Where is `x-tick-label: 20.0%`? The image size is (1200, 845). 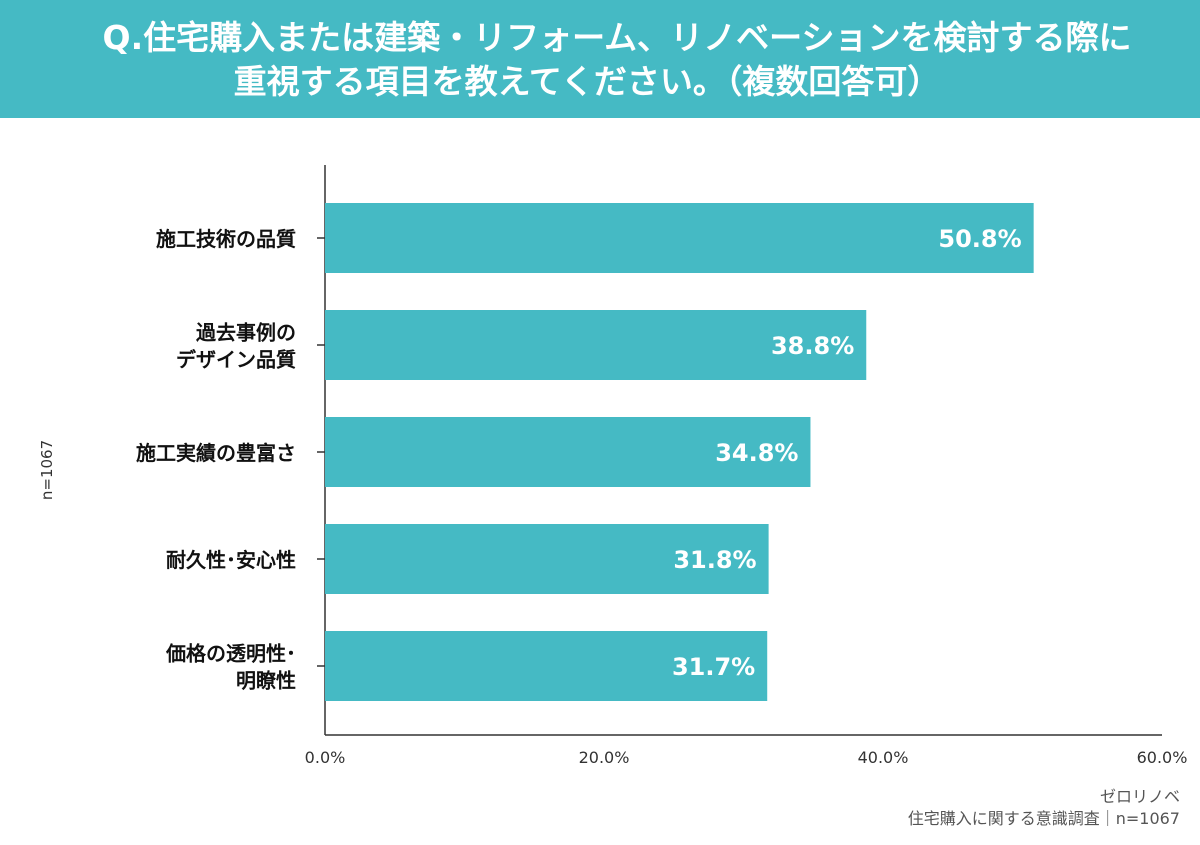 x-tick-label: 20.0% is located at coordinates (604, 757).